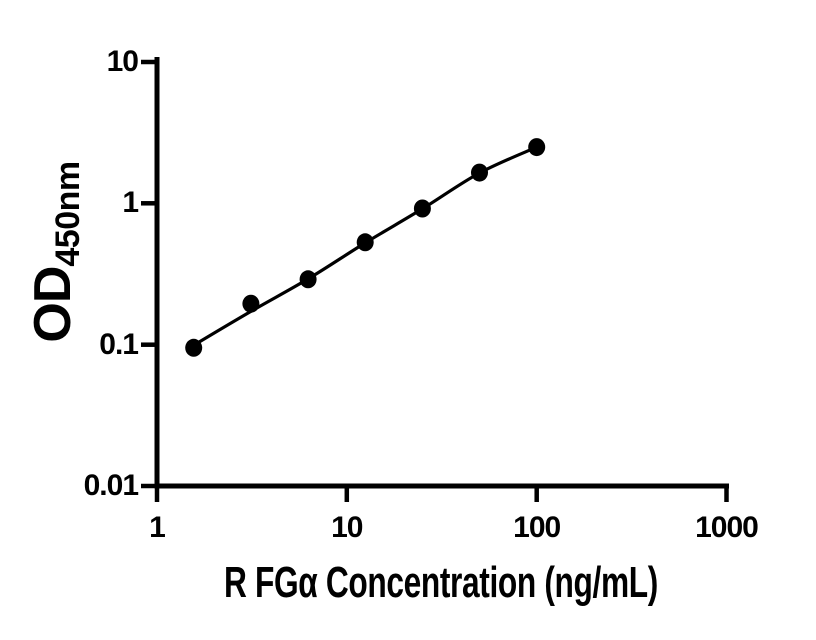 This screenshot has height=640, width=816. Describe the element at coordinates (53, 304) in the screenshot. I see `y-axis-title-main: OD` at that location.